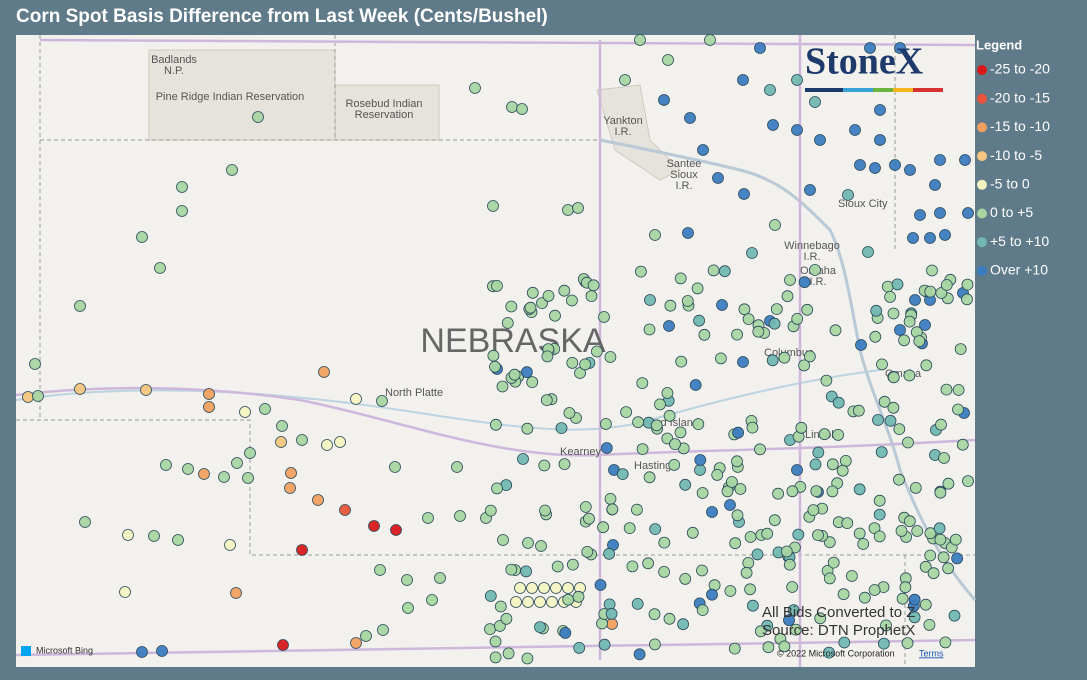 Image resolution: width=1087 pixels, height=680 pixels. I want to click on terms-link: Terms, so click(931, 653).